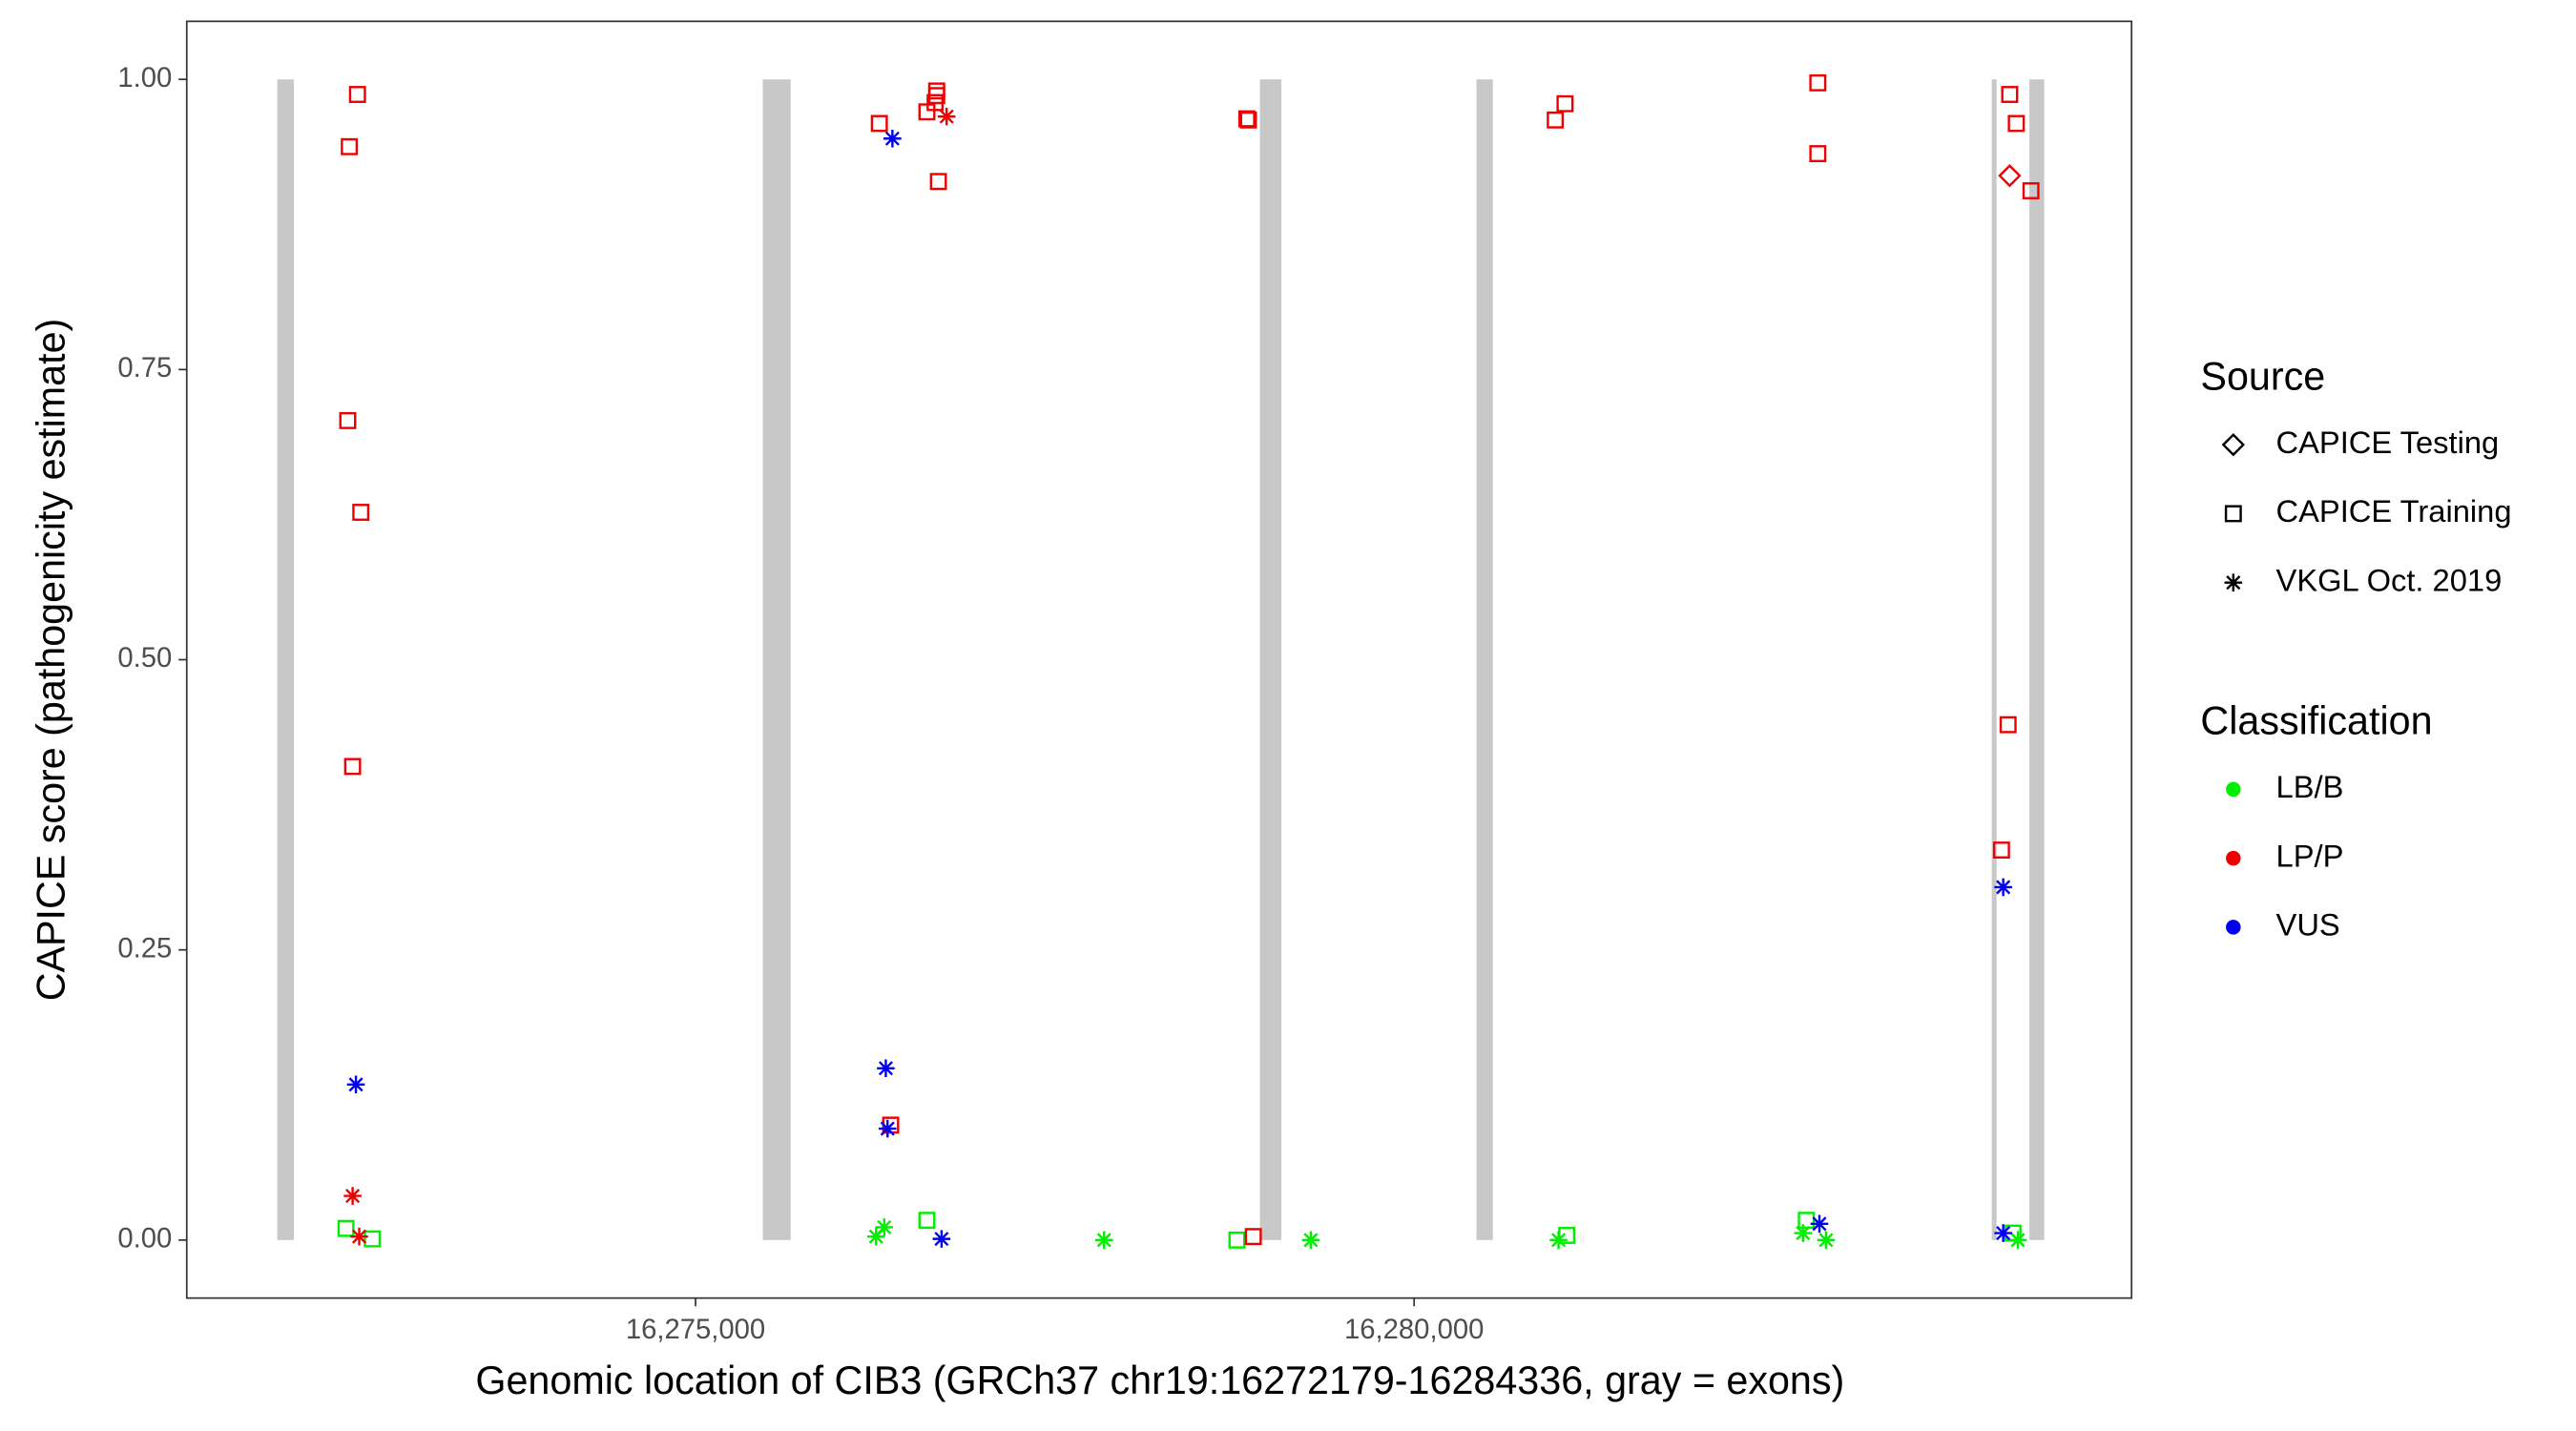 The width and height of the screenshot is (2576, 1431). I want to click on y-tick-label: 0.00, so click(144, 1239).